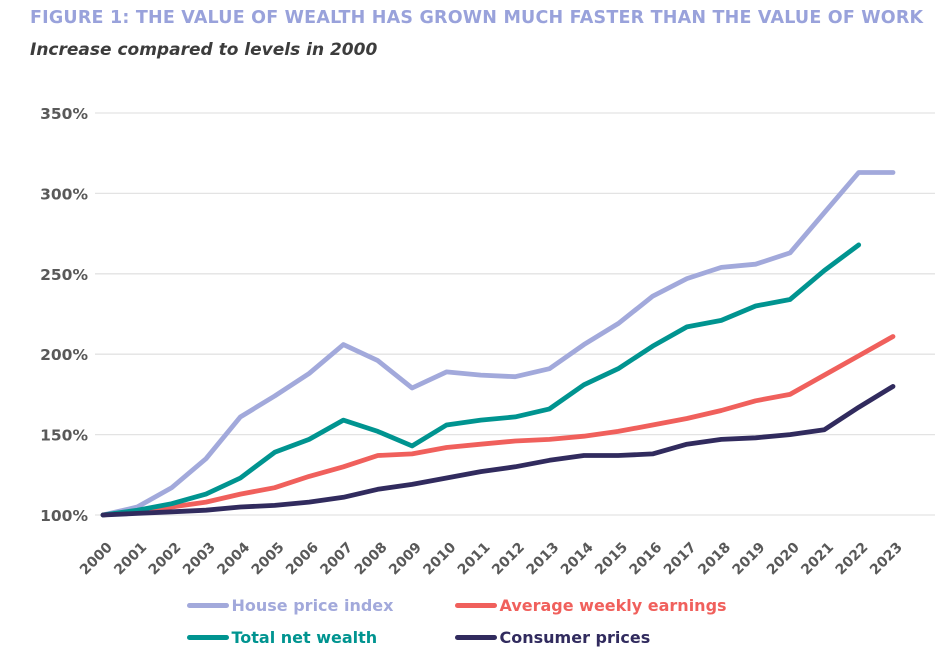 The height and width of the screenshot is (666, 951). Describe the element at coordinates (405, 559) in the screenshot. I see `x-axis-tick-label-2009: 2009` at that location.